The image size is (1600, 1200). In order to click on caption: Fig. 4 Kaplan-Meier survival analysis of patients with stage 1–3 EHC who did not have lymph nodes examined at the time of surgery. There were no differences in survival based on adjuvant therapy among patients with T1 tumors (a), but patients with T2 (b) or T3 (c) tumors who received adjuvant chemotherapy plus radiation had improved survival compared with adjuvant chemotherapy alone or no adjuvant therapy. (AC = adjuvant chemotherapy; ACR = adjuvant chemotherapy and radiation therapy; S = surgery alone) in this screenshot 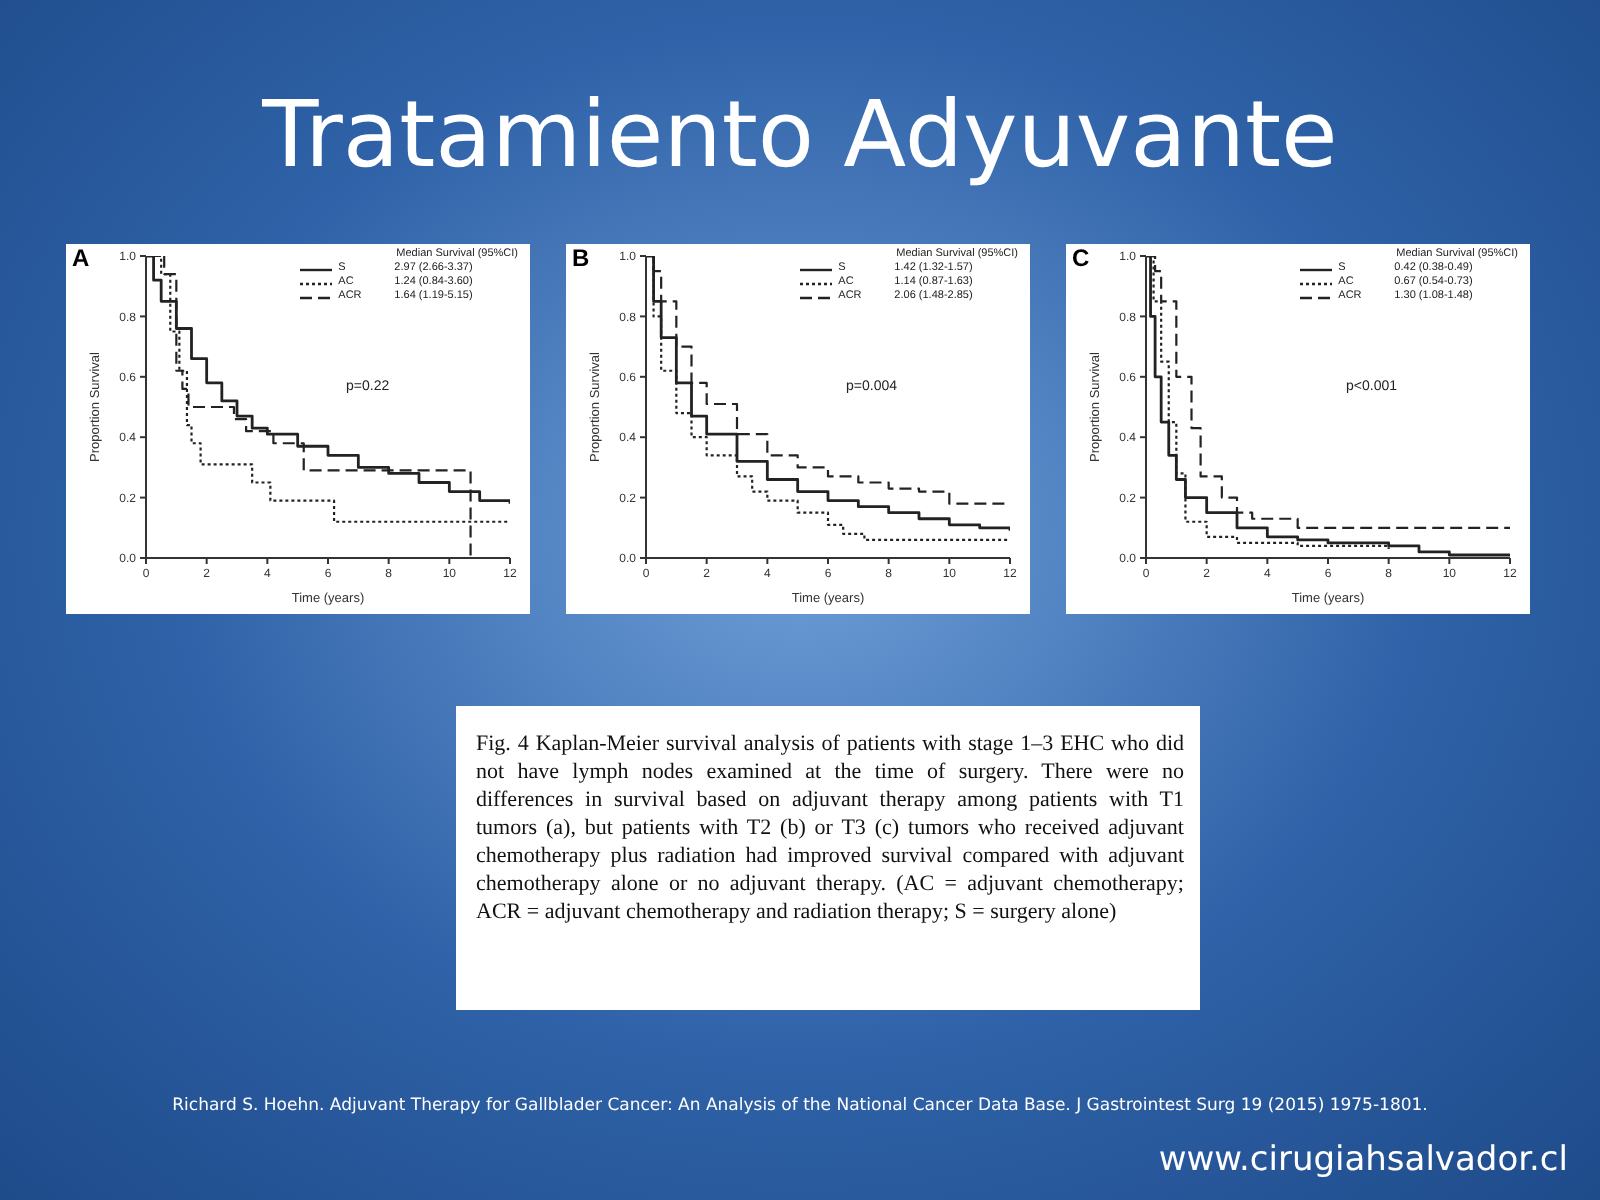, I will do `click(828, 858)`.